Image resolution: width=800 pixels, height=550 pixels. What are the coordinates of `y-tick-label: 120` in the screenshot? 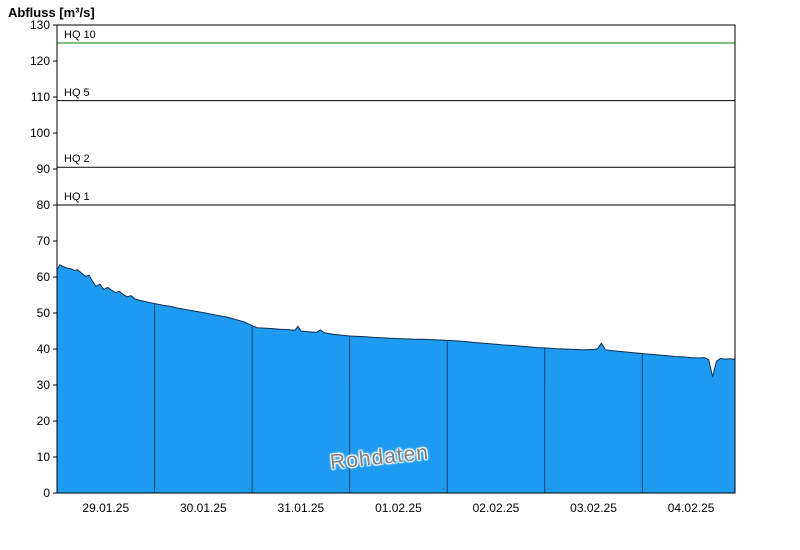 It's located at (39, 61).